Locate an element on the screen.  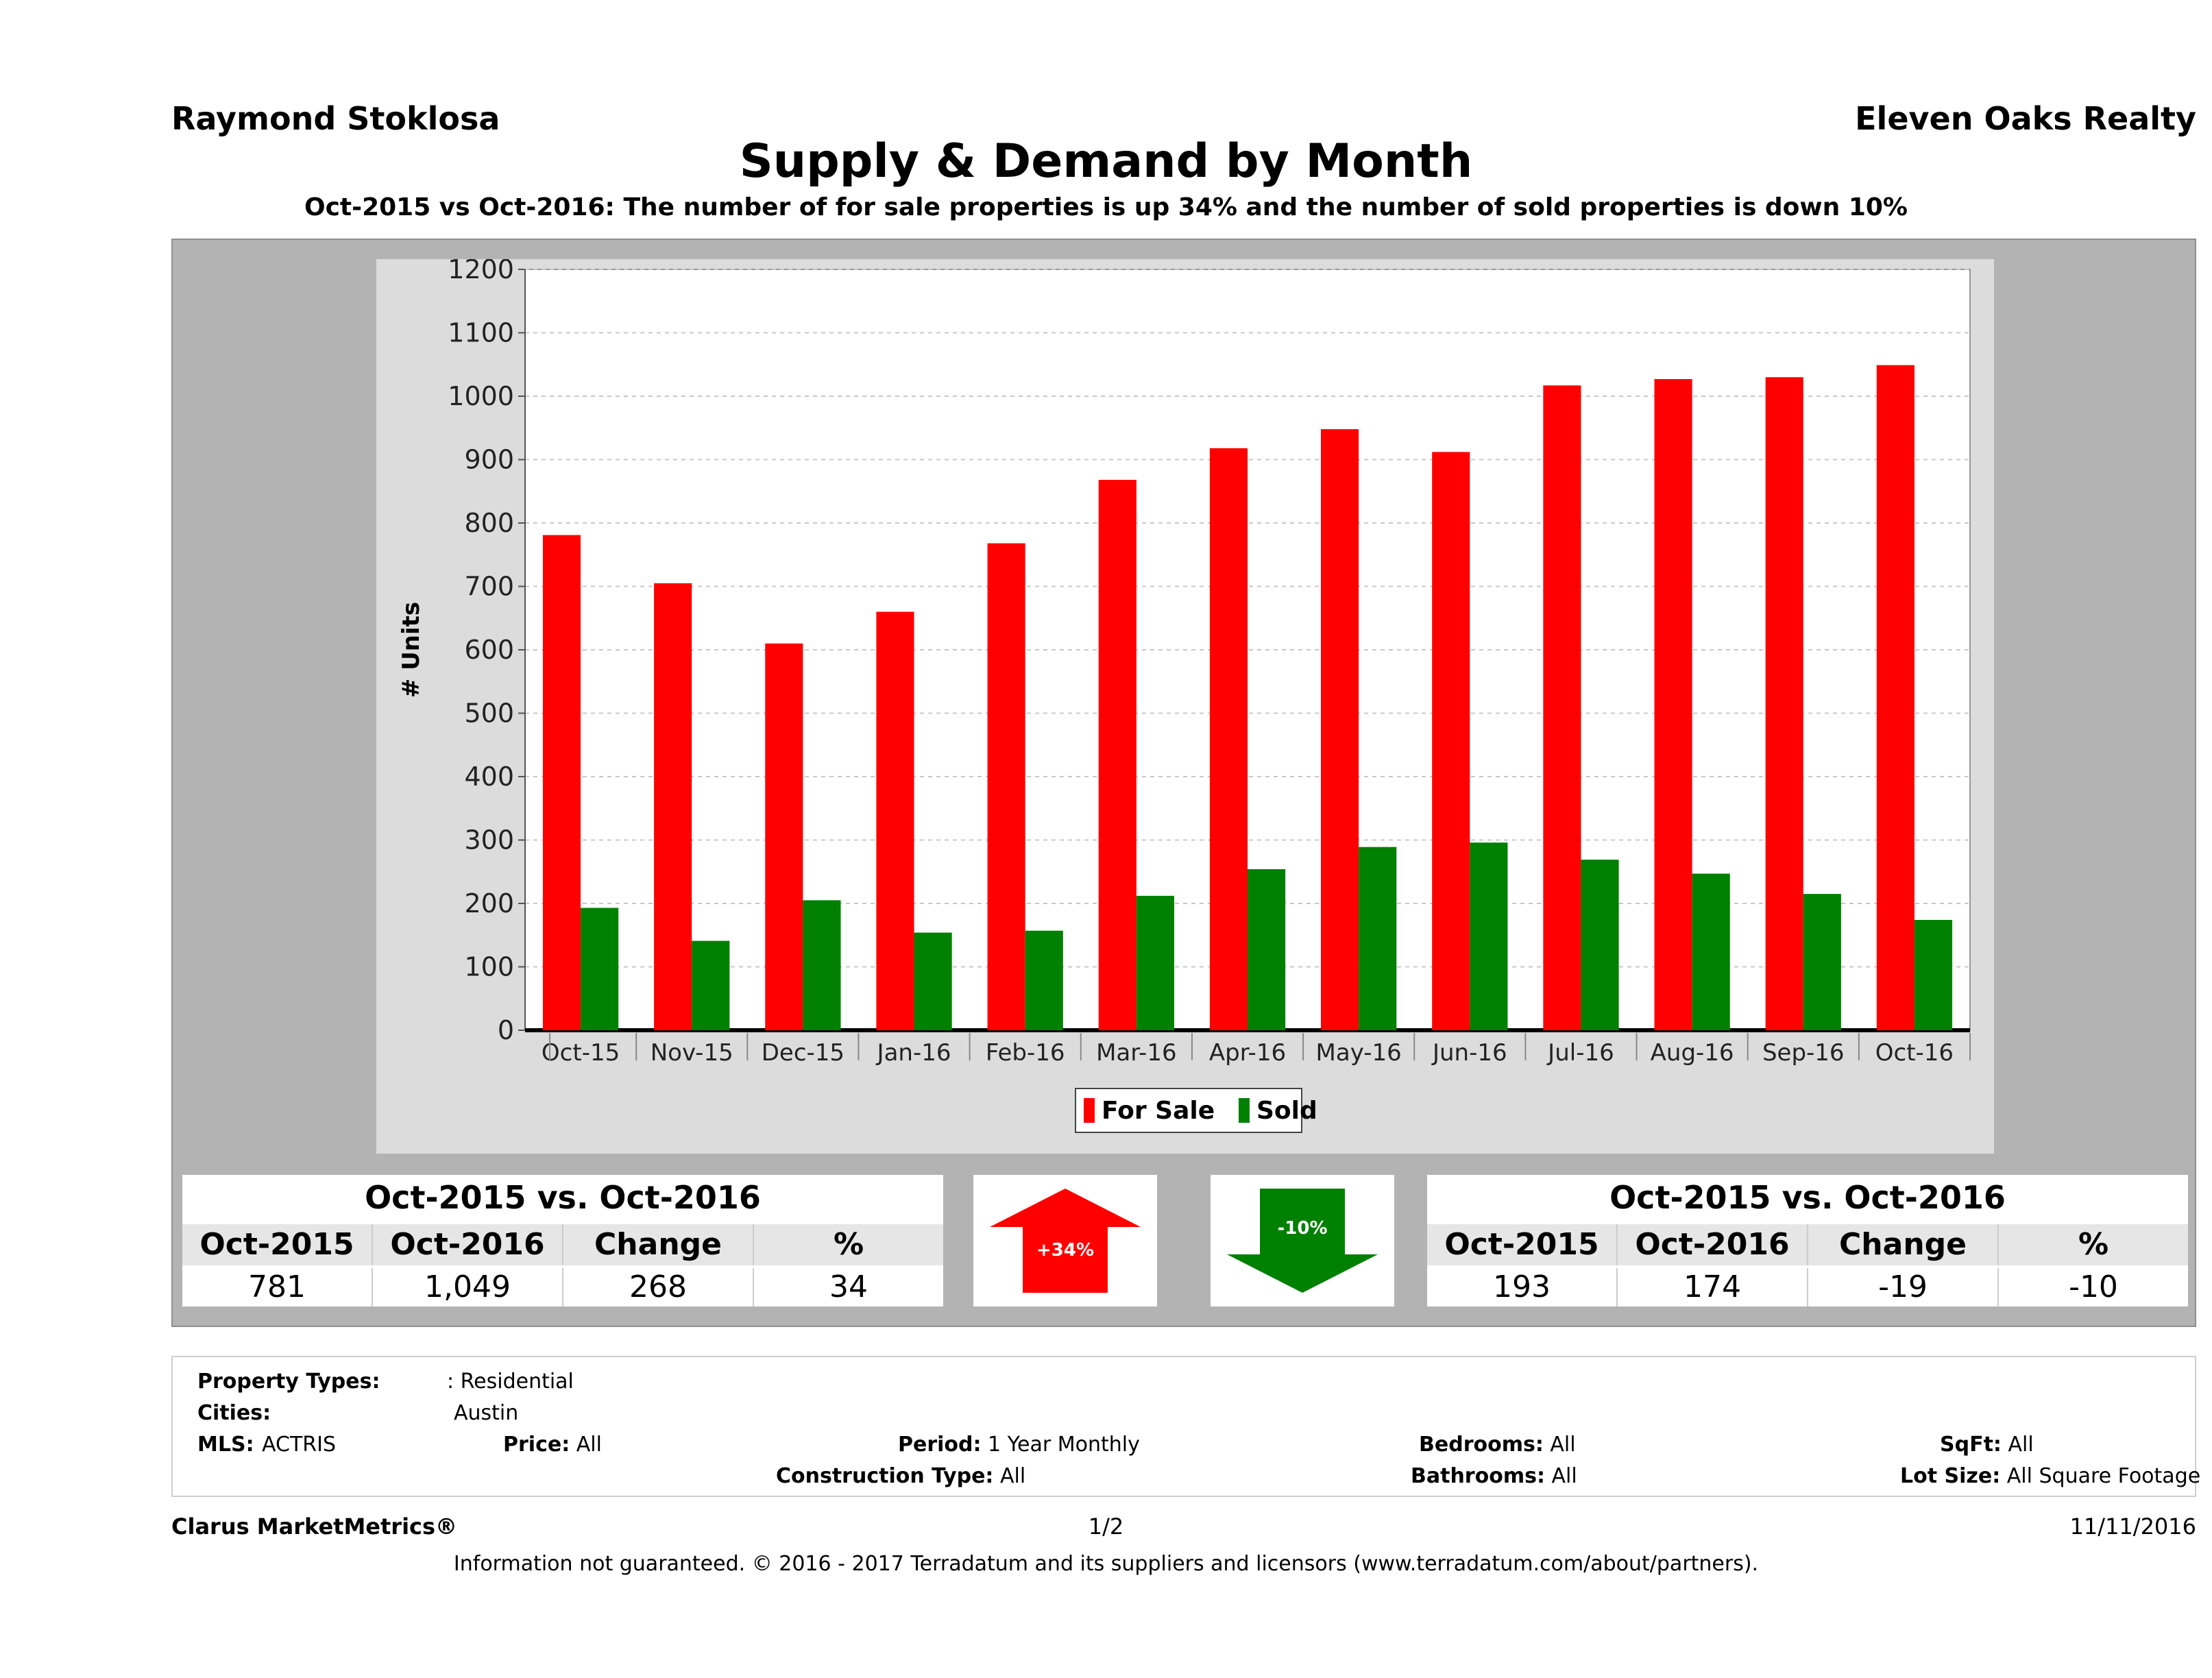
bedrooms-value: All is located at coordinates (1563, 1445).